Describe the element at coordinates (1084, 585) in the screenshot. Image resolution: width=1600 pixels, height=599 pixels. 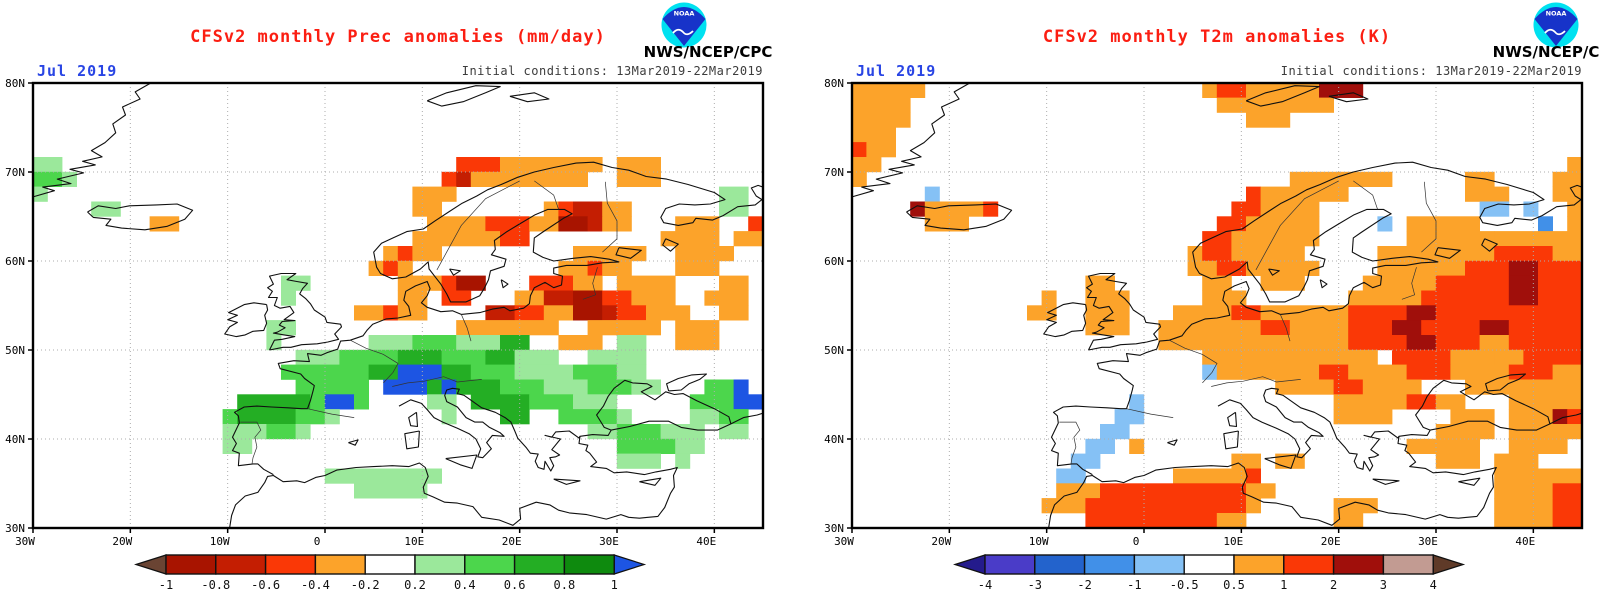
I see `svg-text: -2` at that location.